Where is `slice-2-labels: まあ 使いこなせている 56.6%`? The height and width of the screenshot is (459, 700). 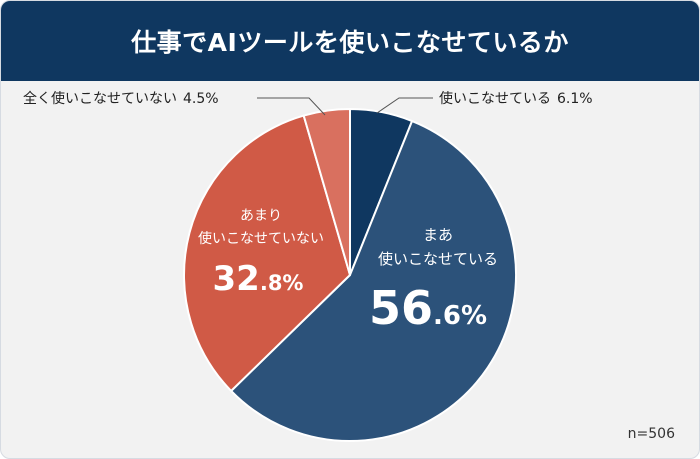 slice-2-labels: まあ 使いこなせている 56.6% is located at coordinates (433, 280).